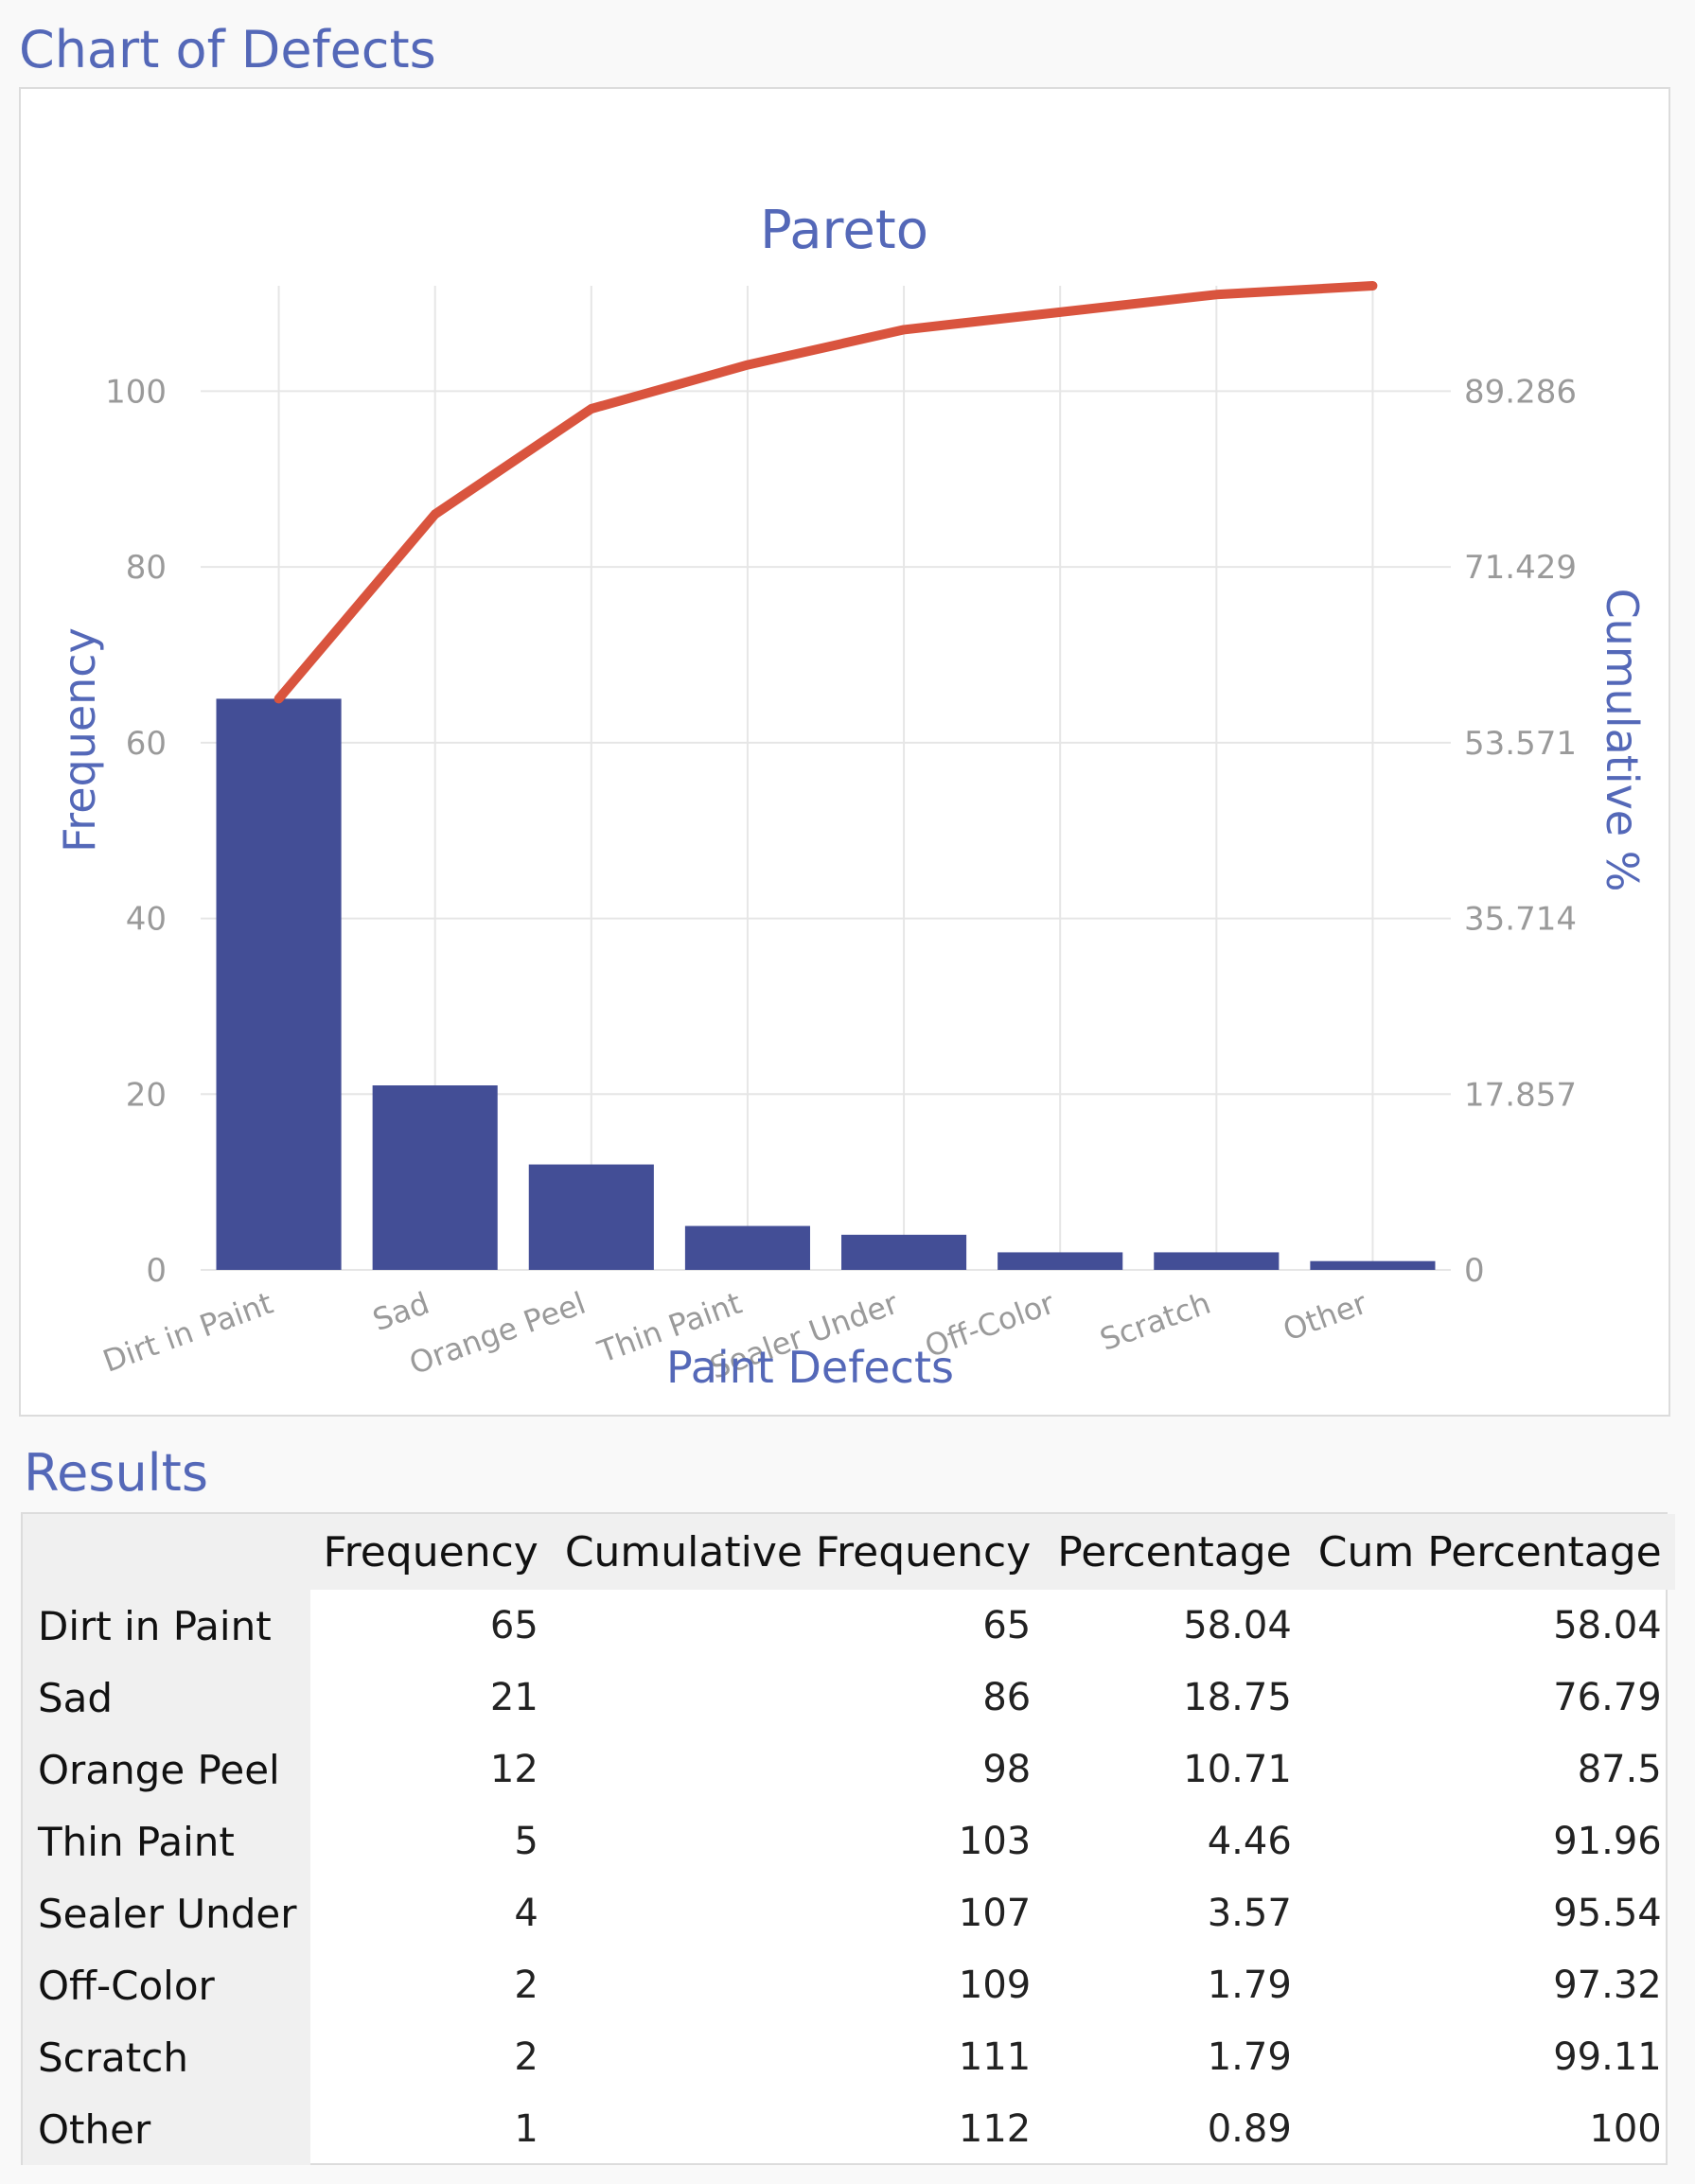 Image resolution: width=1695 pixels, height=2184 pixels. Describe the element at coordinates (995, 1985) in the screenshot. I see `cum-frequency-cell: 109` at that location.